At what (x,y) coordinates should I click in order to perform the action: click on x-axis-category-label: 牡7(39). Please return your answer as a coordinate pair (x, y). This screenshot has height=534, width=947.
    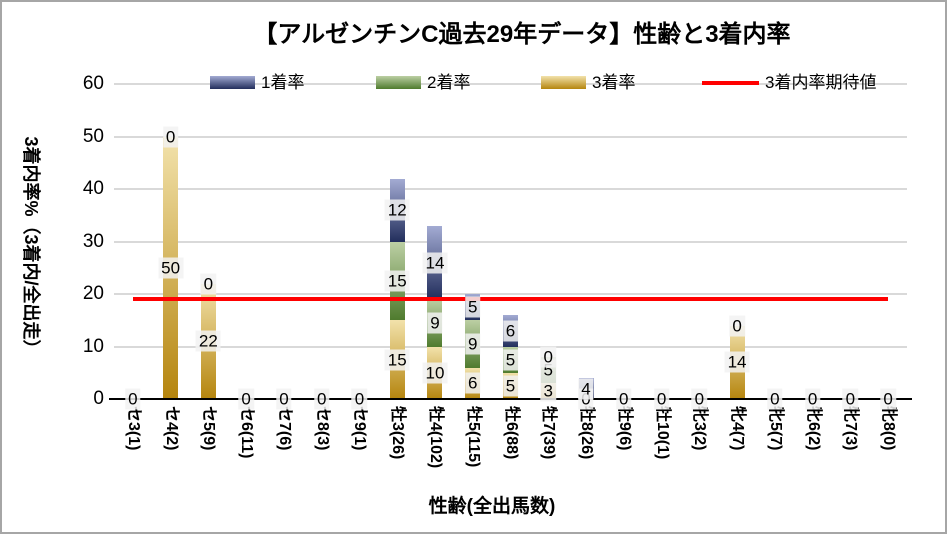
    Looking at the image, I should click on (549, 433).